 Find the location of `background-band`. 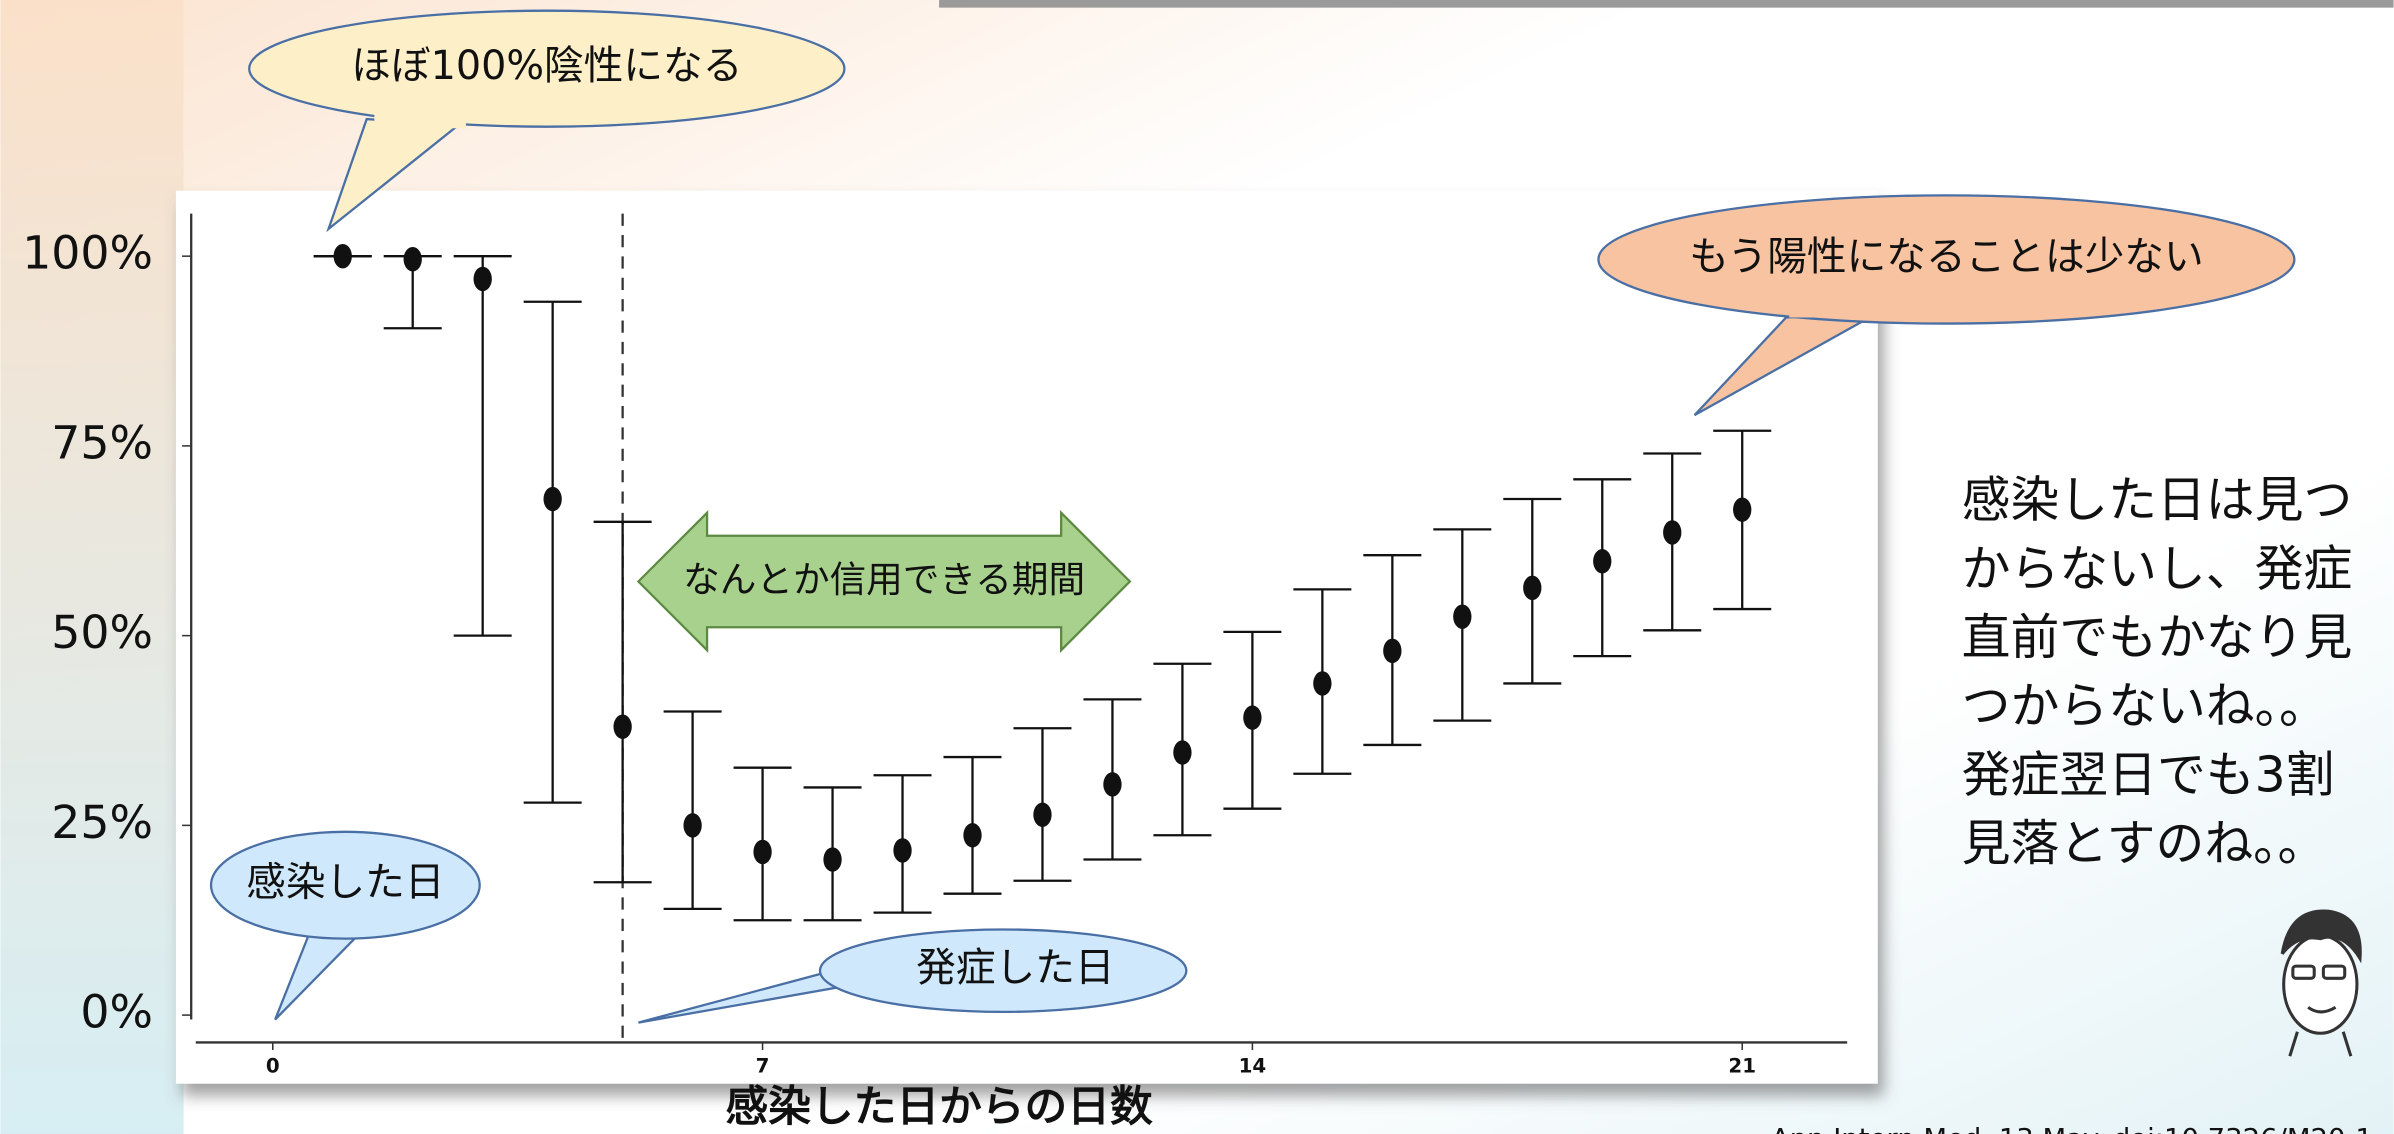

background-band is located at coordinates (92, 567).